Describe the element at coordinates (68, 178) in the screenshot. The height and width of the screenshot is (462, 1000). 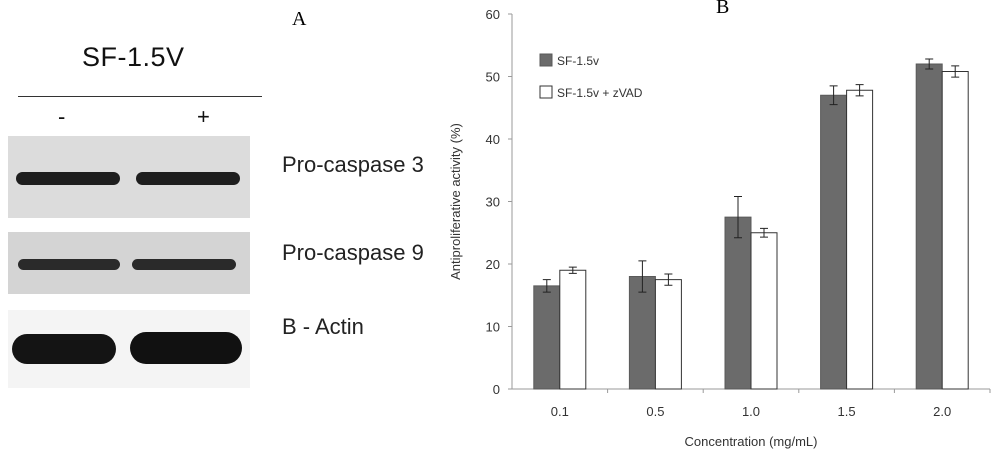
I see `band-caspase3-minus` at that location.